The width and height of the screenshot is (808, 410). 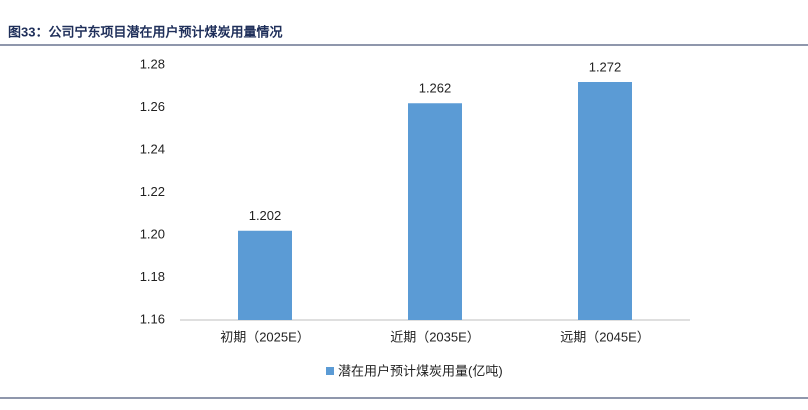 What do you see at coordinates (265, 215) in the screenshot?
I see `data-label: 1.202` at bounding box center [265, 215].